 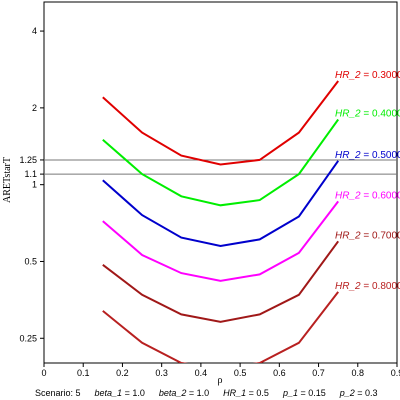 What do you see at coordinates (367, 75) in the screenshot?
I see `series-label-0.3000: HR_2 = 0.3000` at bounding box center [367, 75].